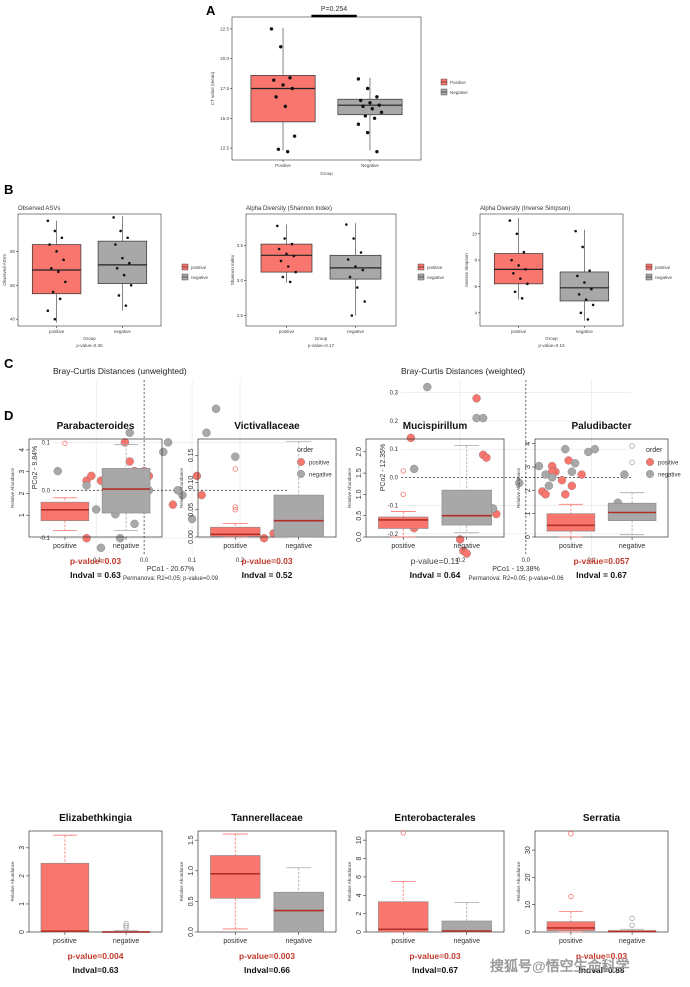 This screenshot has width=690, height=987. Describe the element at coordinates (475, 286) in the screenshot. I see `y-tick-label: 6` at that location.